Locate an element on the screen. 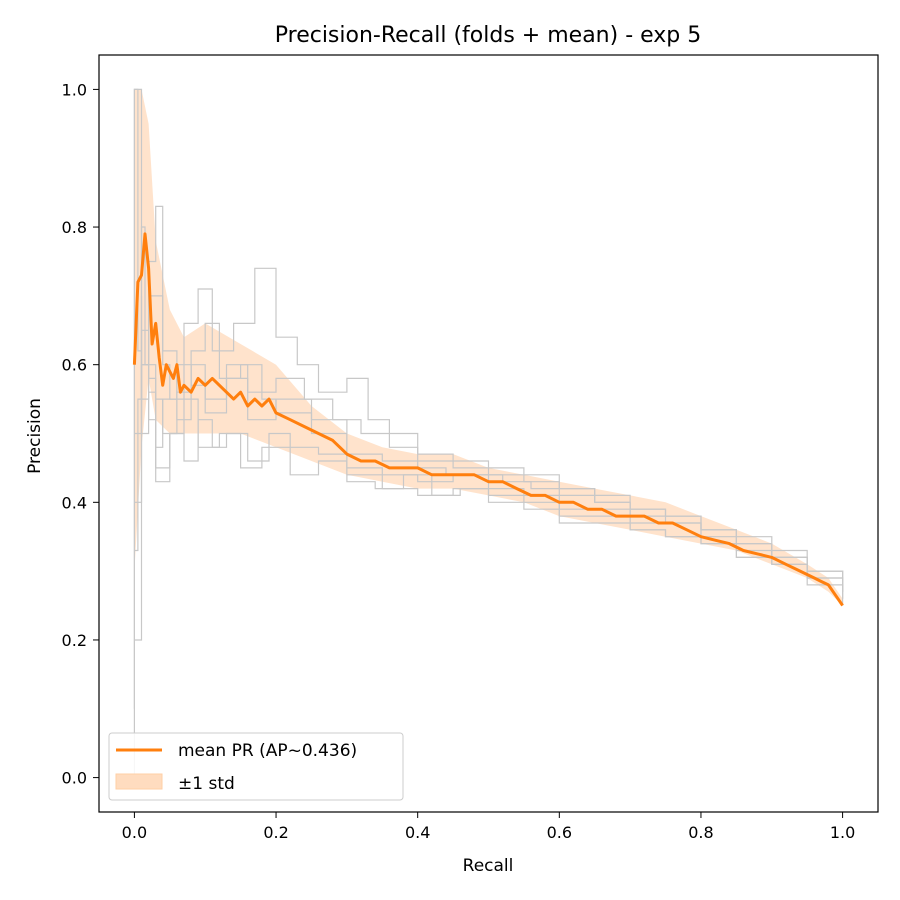 This screenshot has height=900, width=900. y-axis-label: Precision is located at coordinates (35, 436).